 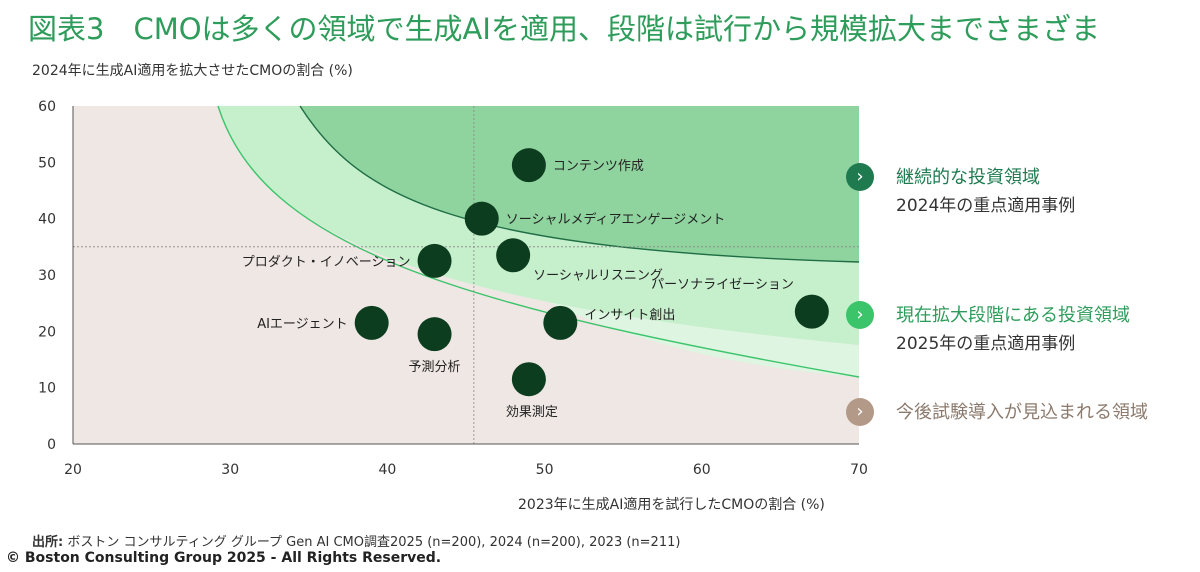 I want to click on data-point-label: 予測分析, so click(x=435, y=367).